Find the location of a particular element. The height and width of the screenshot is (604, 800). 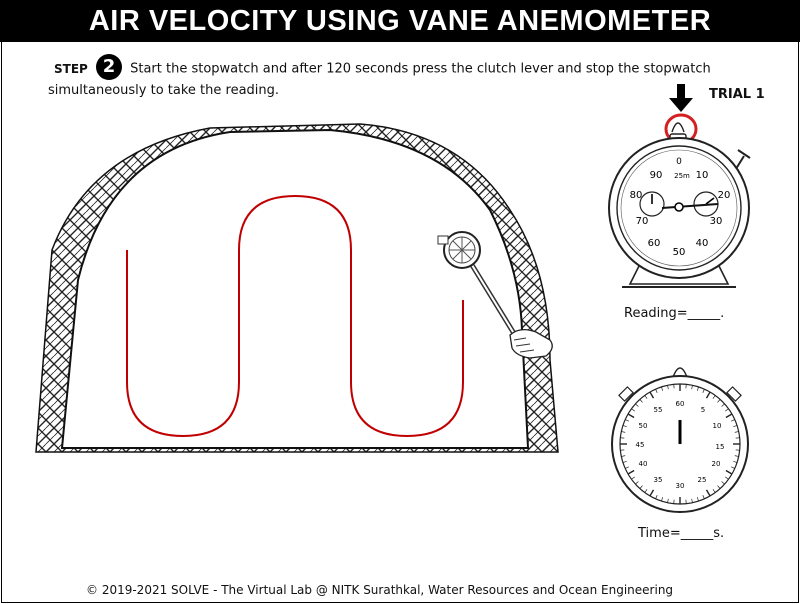

sw-num-20: 20 is located at coordinates (716, 464).